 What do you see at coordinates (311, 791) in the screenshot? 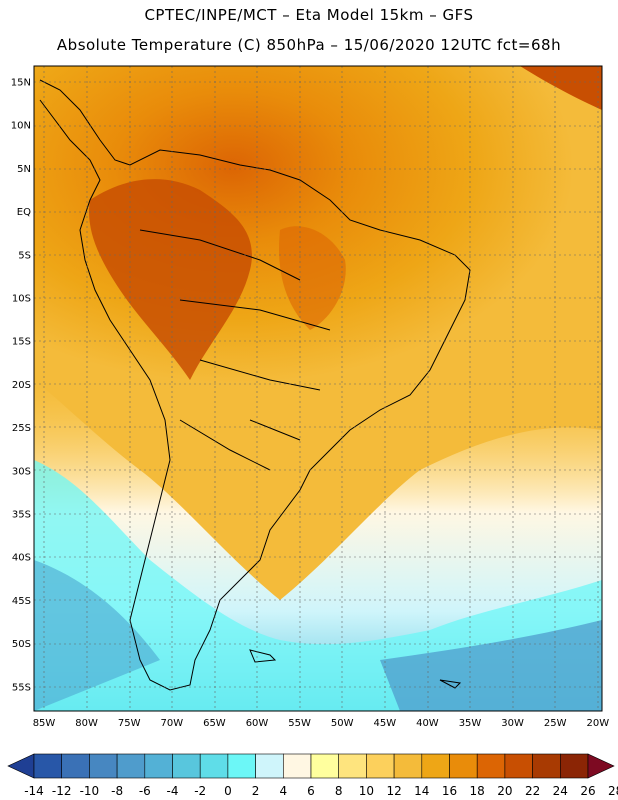
I see `colorbar-label: 6` at bounding box center [311, 791].